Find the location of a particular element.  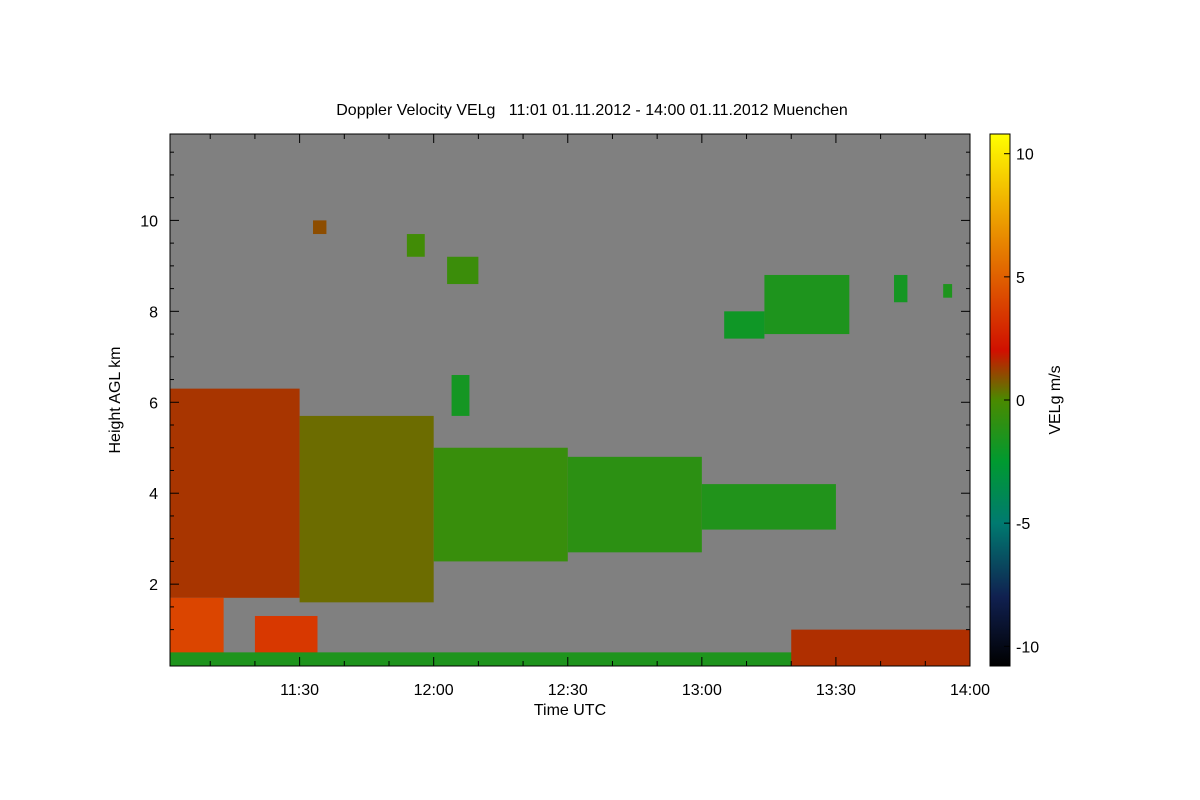

y-tick-label: 6 is located at coordinates (153, 403).